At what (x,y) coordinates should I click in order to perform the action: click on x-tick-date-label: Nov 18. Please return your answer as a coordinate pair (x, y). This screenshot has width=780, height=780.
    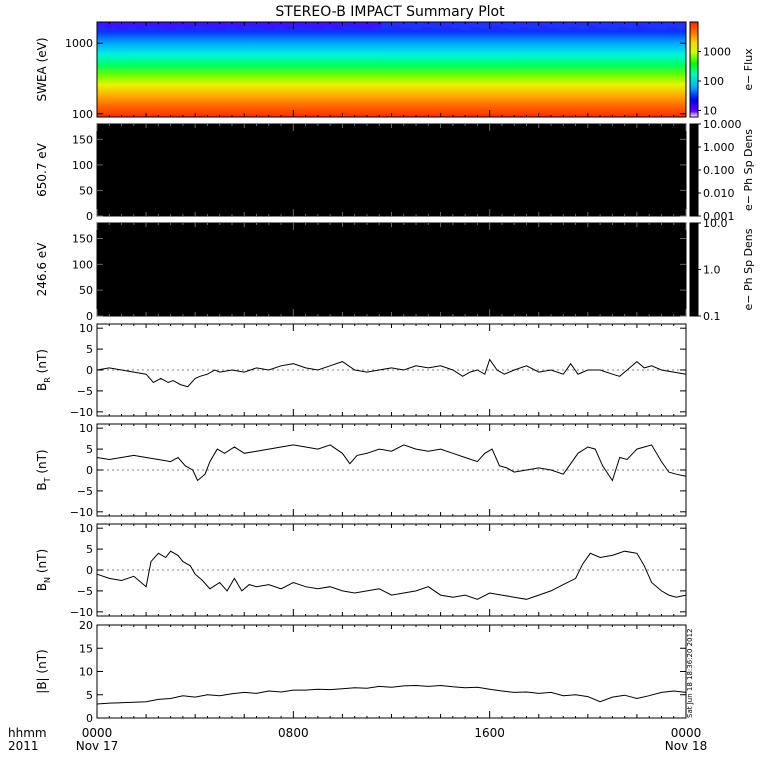
    Looking at the image, I should click on (686, 746).